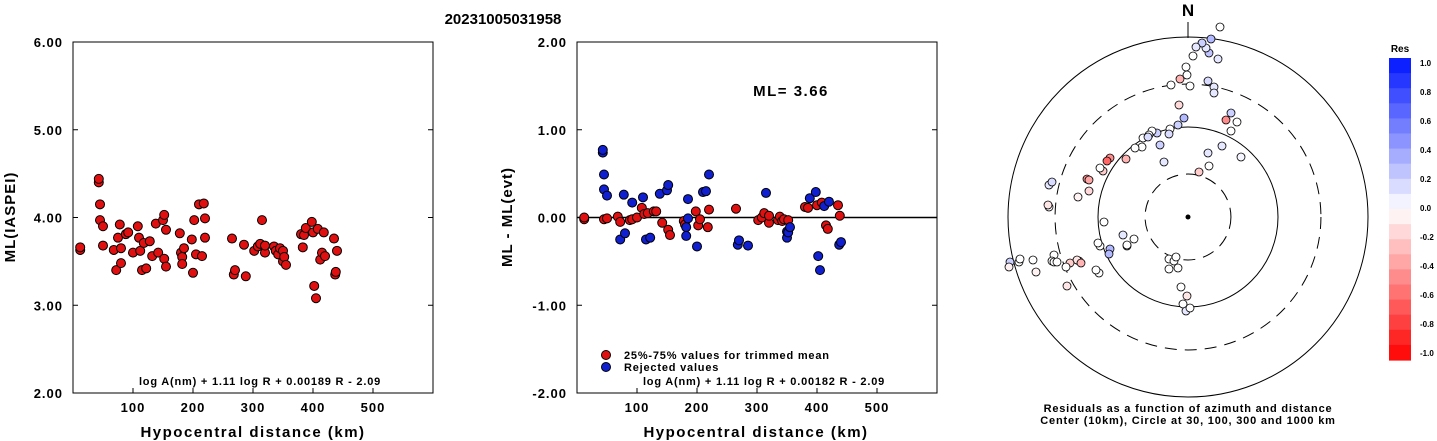  Describe the element at coordinates (1188, 217) in the screenshot. I see `distance-ring` at that location.